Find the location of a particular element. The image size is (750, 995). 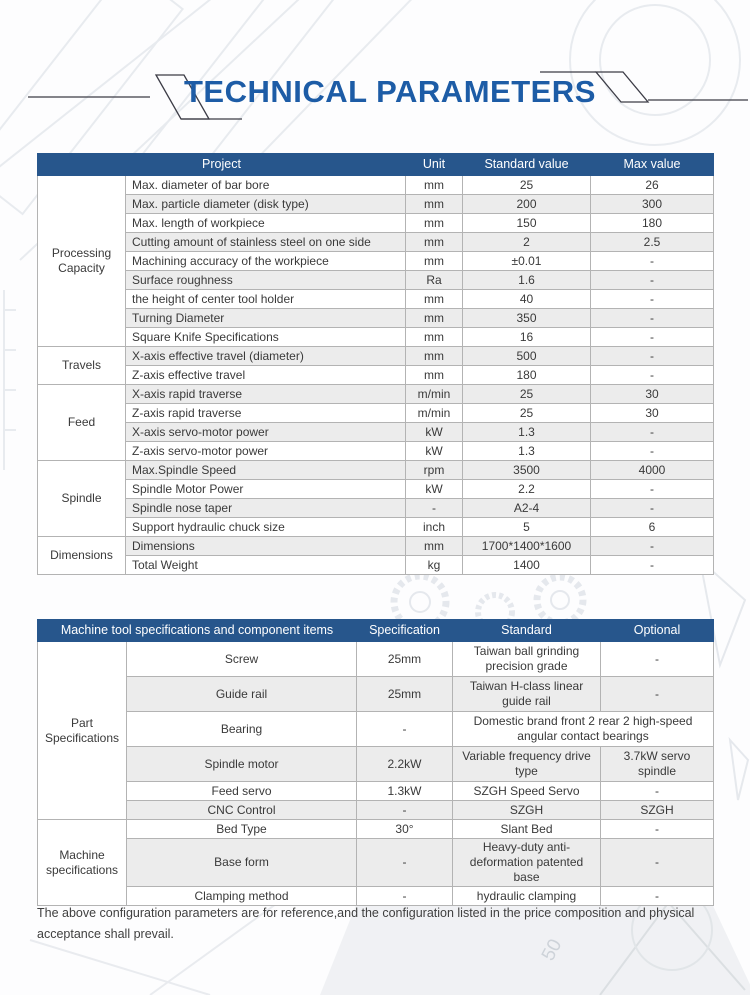

header-specification: Specification is located at coordinates (404, 630).